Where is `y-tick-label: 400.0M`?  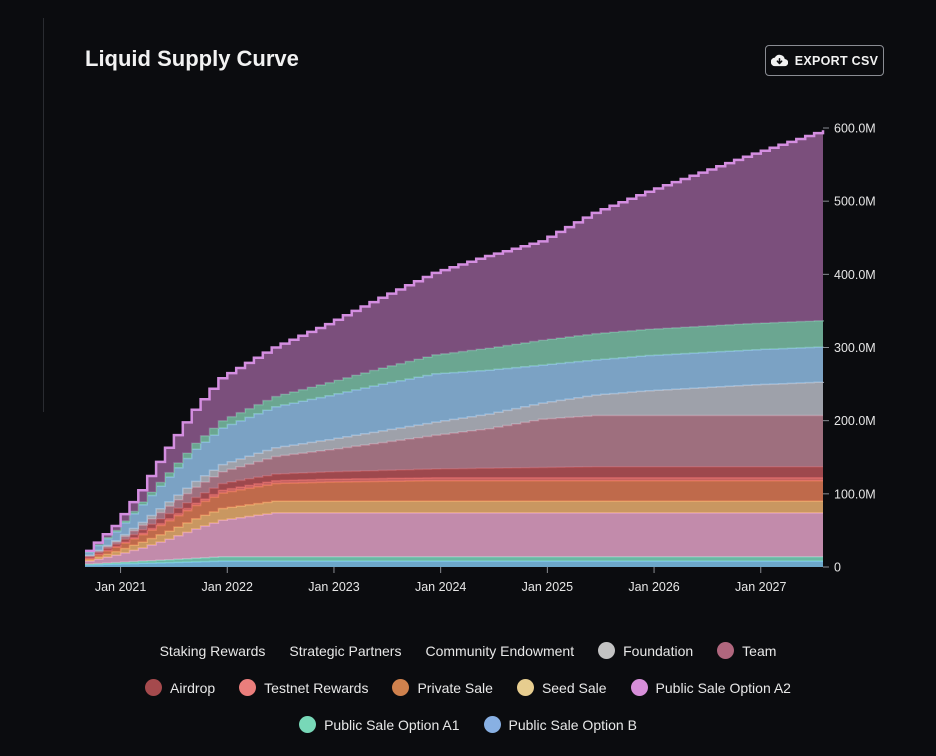 y-tick-label: 400.0M is located at coordinates (855, 275).